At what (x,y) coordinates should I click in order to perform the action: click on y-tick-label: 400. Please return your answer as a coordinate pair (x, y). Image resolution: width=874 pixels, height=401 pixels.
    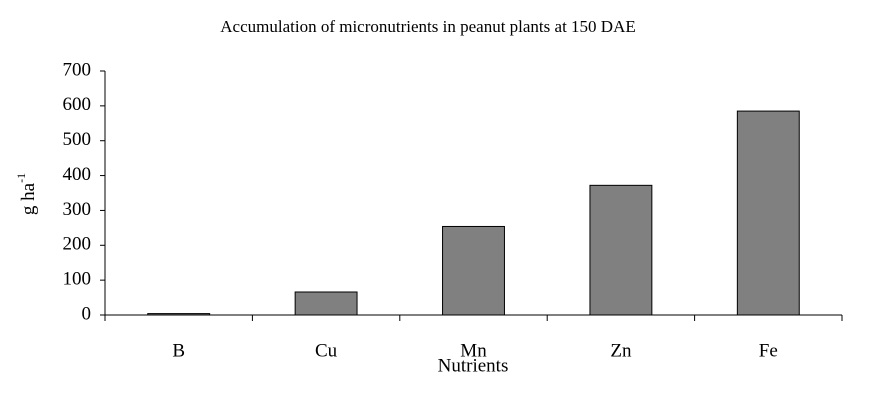
    Looking at the image, I should click on (77, 174).